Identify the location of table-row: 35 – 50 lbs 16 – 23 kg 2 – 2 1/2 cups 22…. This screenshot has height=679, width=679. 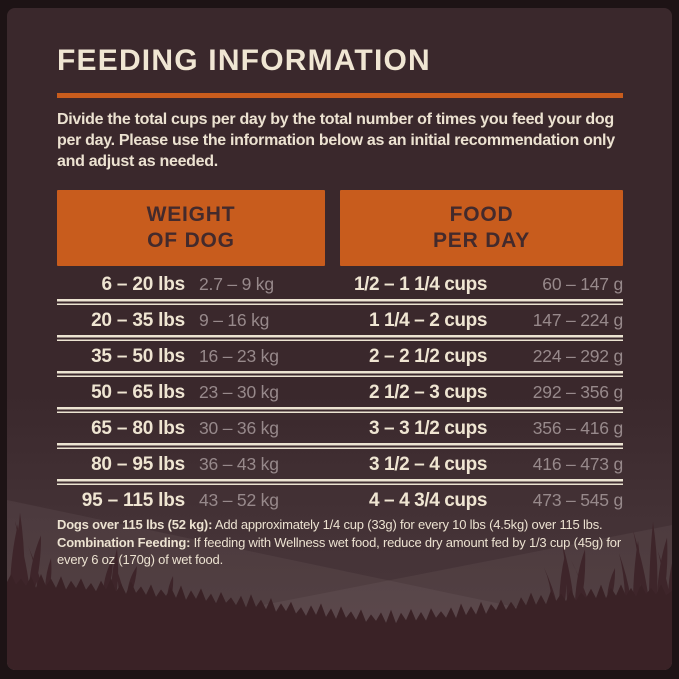
(340, 356).